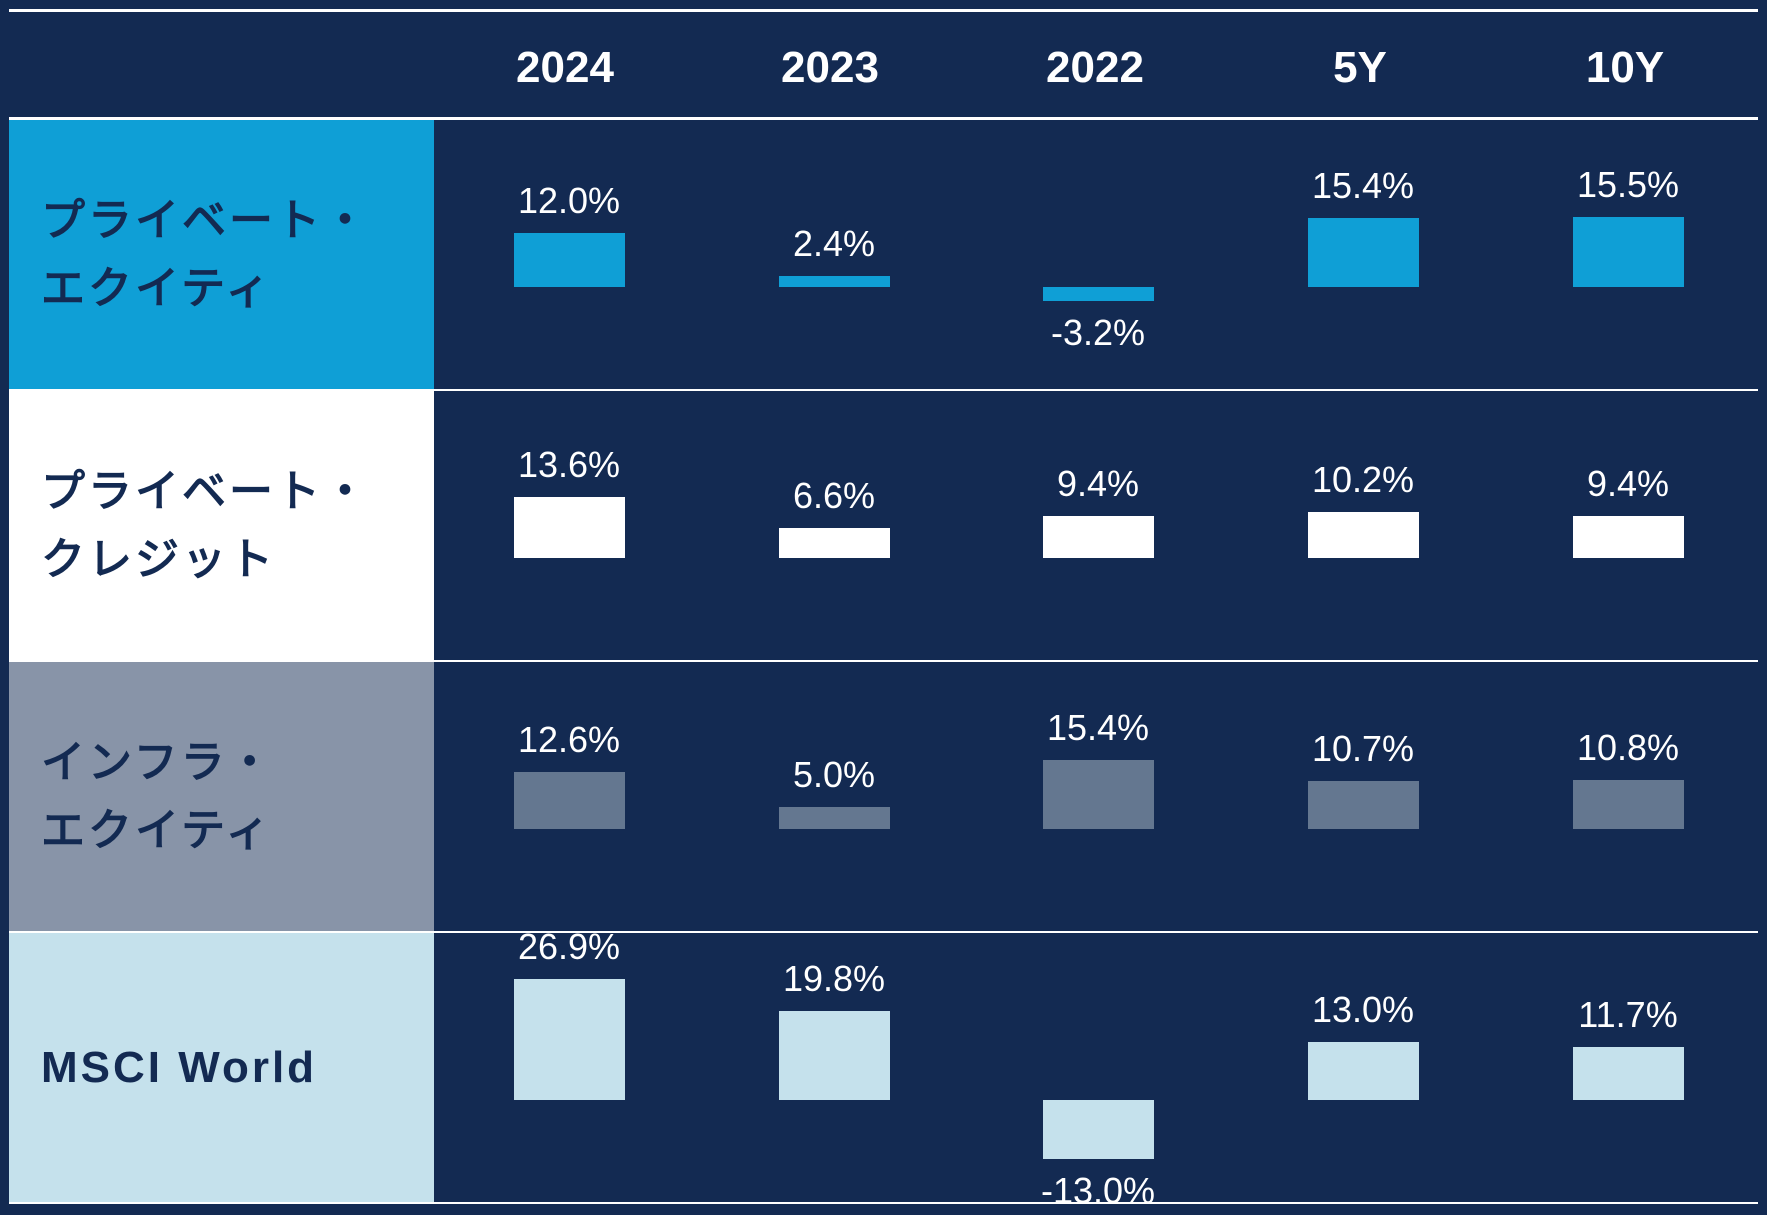 The height and width of the screenshot is (1215, 1767). I want to click on row-label-cell: インフラ・ エクイティ, so click(221, 796).